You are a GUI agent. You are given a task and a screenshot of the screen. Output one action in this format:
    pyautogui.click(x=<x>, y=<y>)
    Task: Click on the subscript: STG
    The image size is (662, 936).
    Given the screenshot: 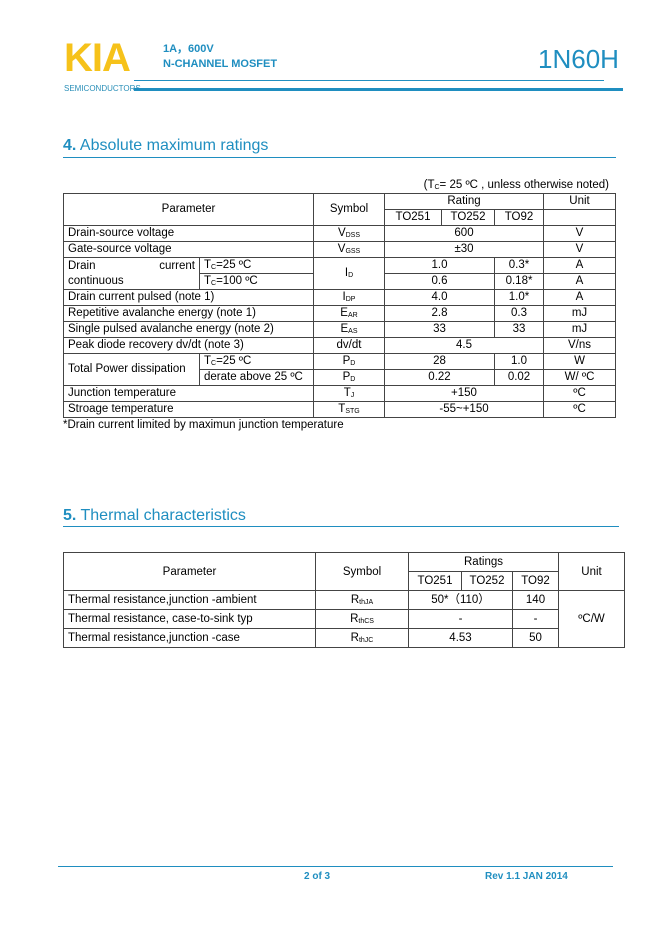 What is the action you would take?
    pyautogui.click(x=352, y=411)
    